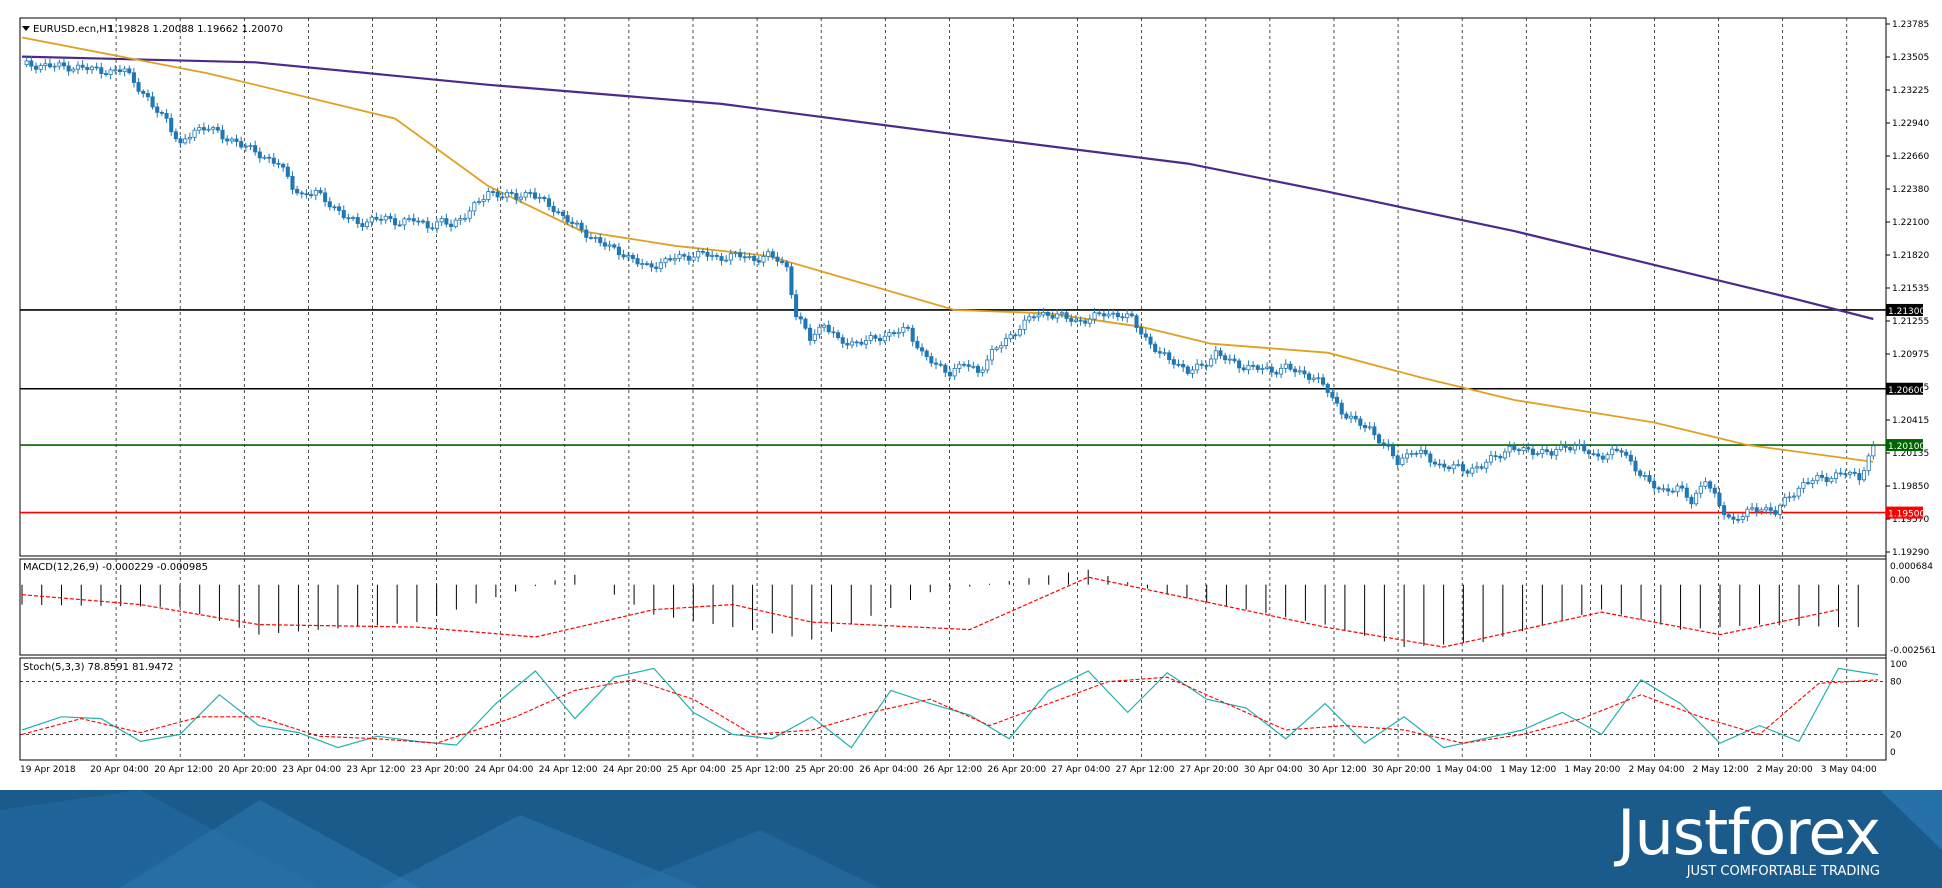 Image resolution: width=1942 pixels, height=888 pixels. Describe the element at coordinates (1721, 770) in the screenshot. I see `time-label: 2 May 12:00` at that location.